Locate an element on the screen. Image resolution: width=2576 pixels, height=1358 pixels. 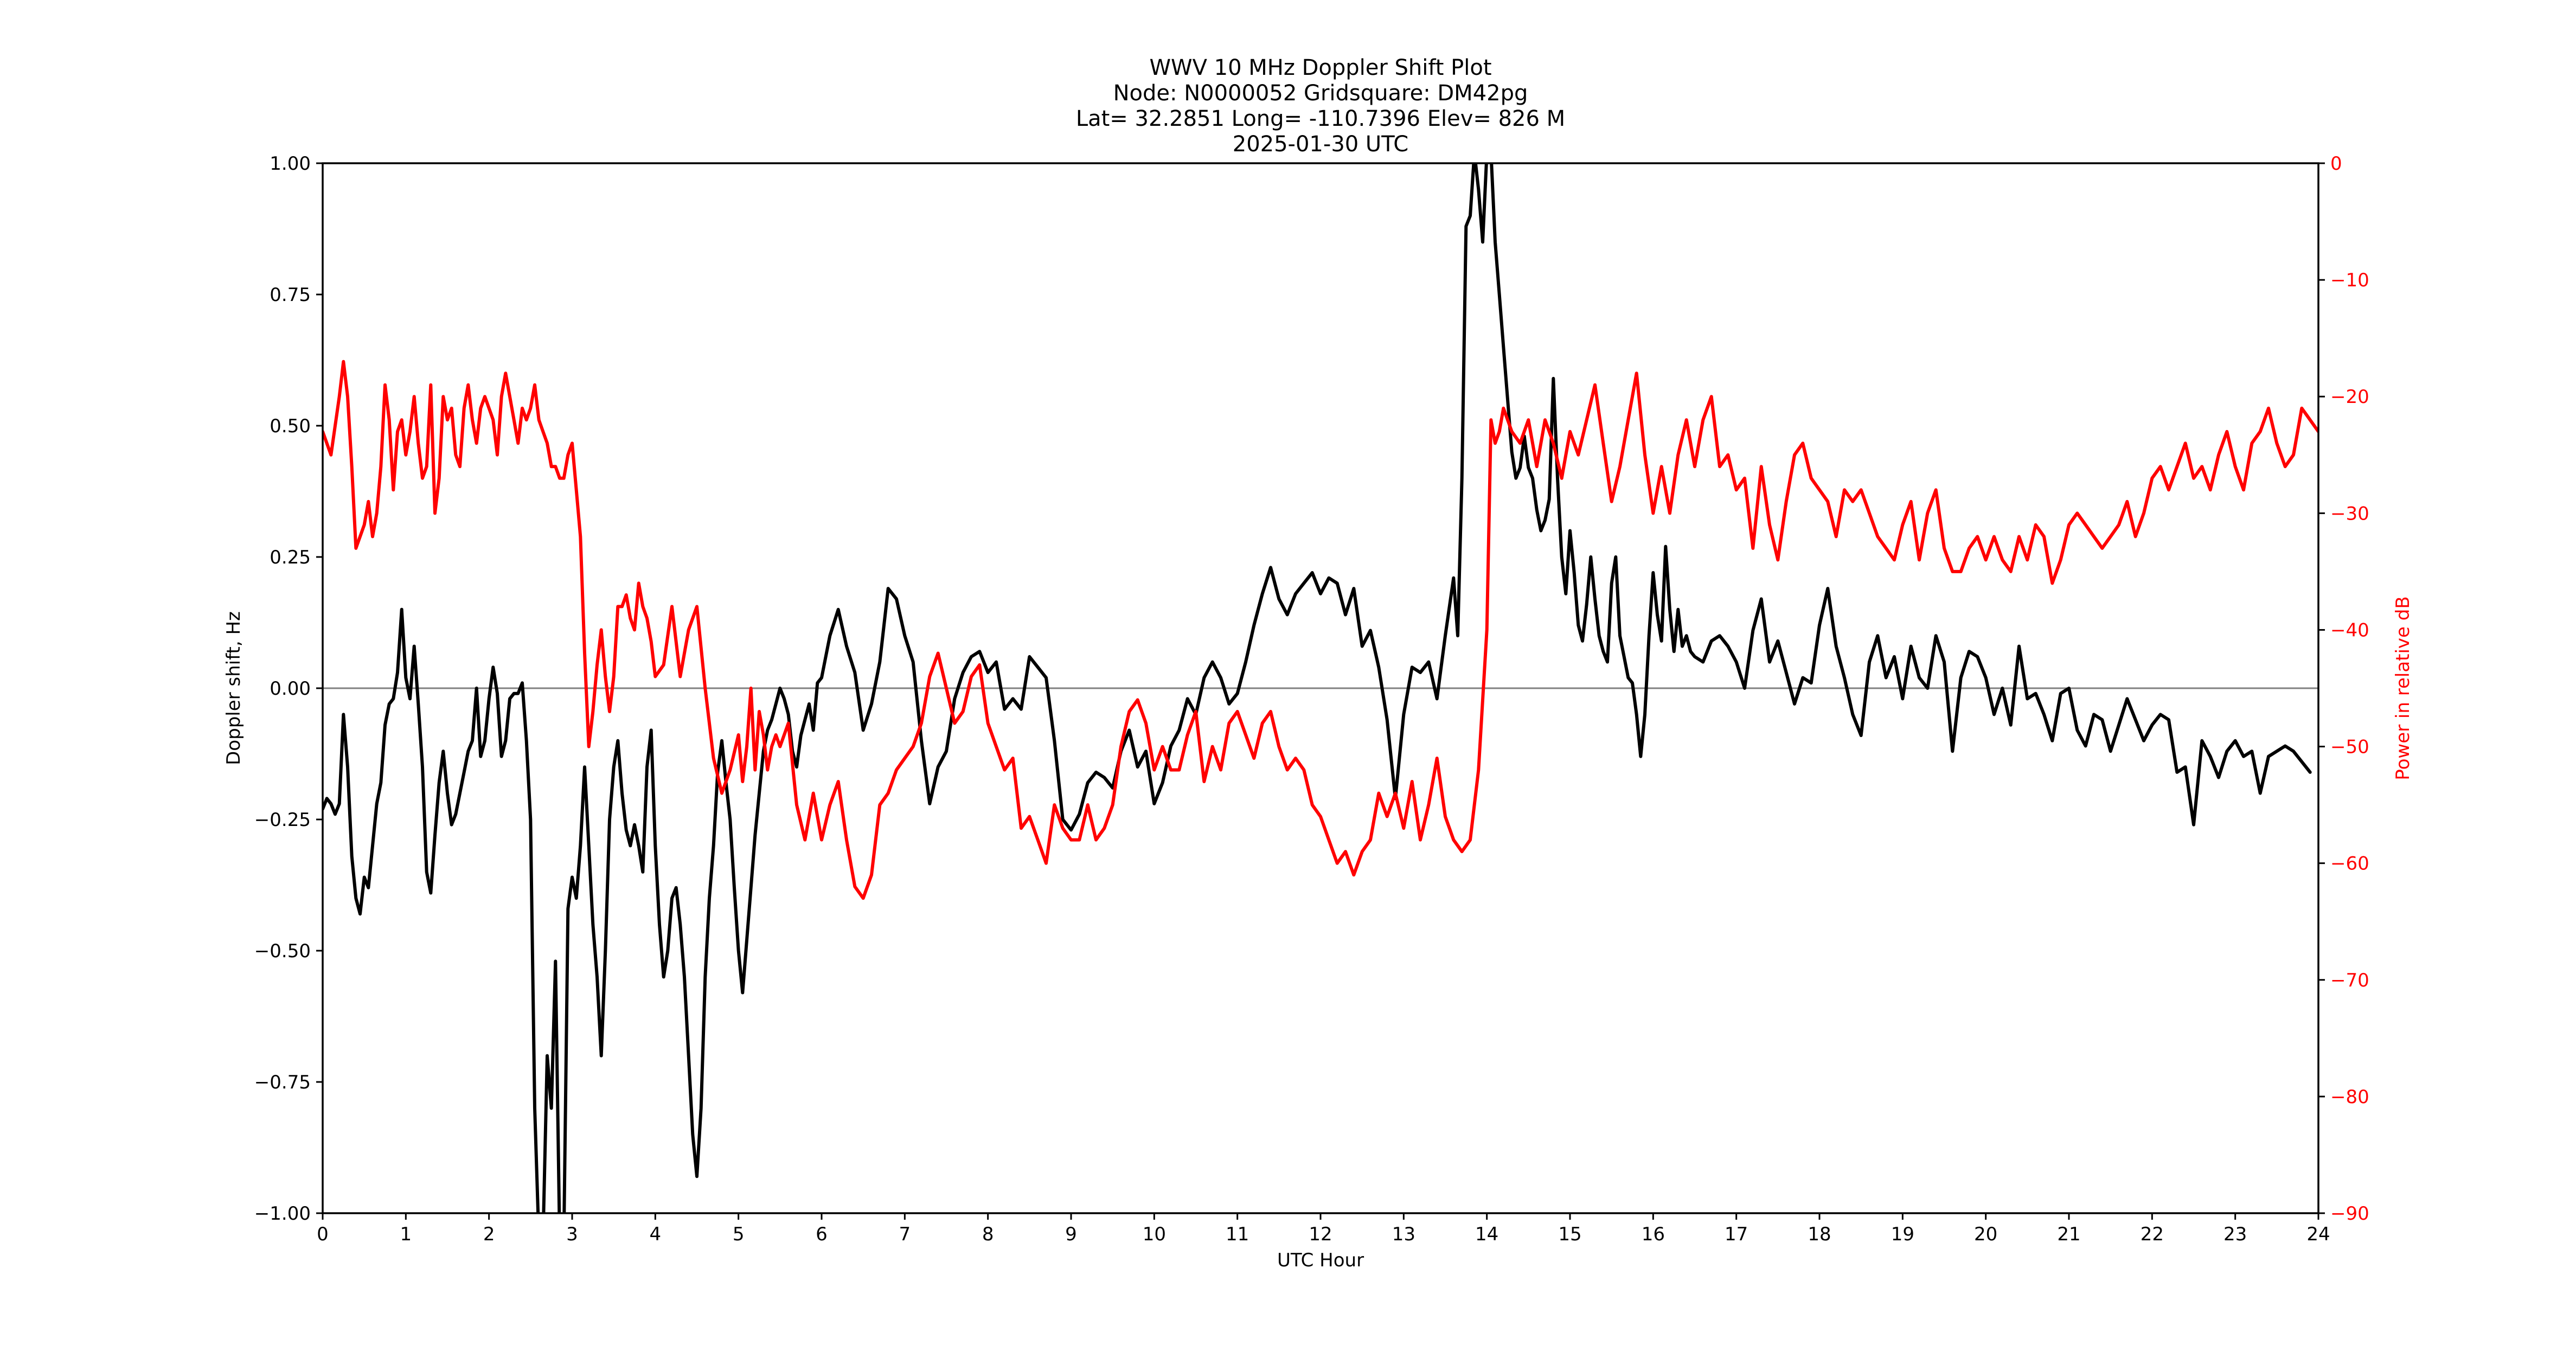
right-y-tick-label: −50 is located at coordinates (2350, 747).